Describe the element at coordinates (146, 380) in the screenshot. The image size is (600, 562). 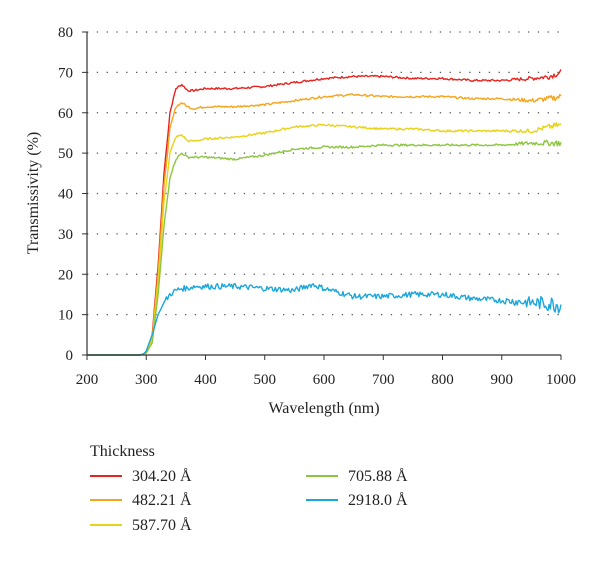
I see `x-tick-label: 300` at that location.